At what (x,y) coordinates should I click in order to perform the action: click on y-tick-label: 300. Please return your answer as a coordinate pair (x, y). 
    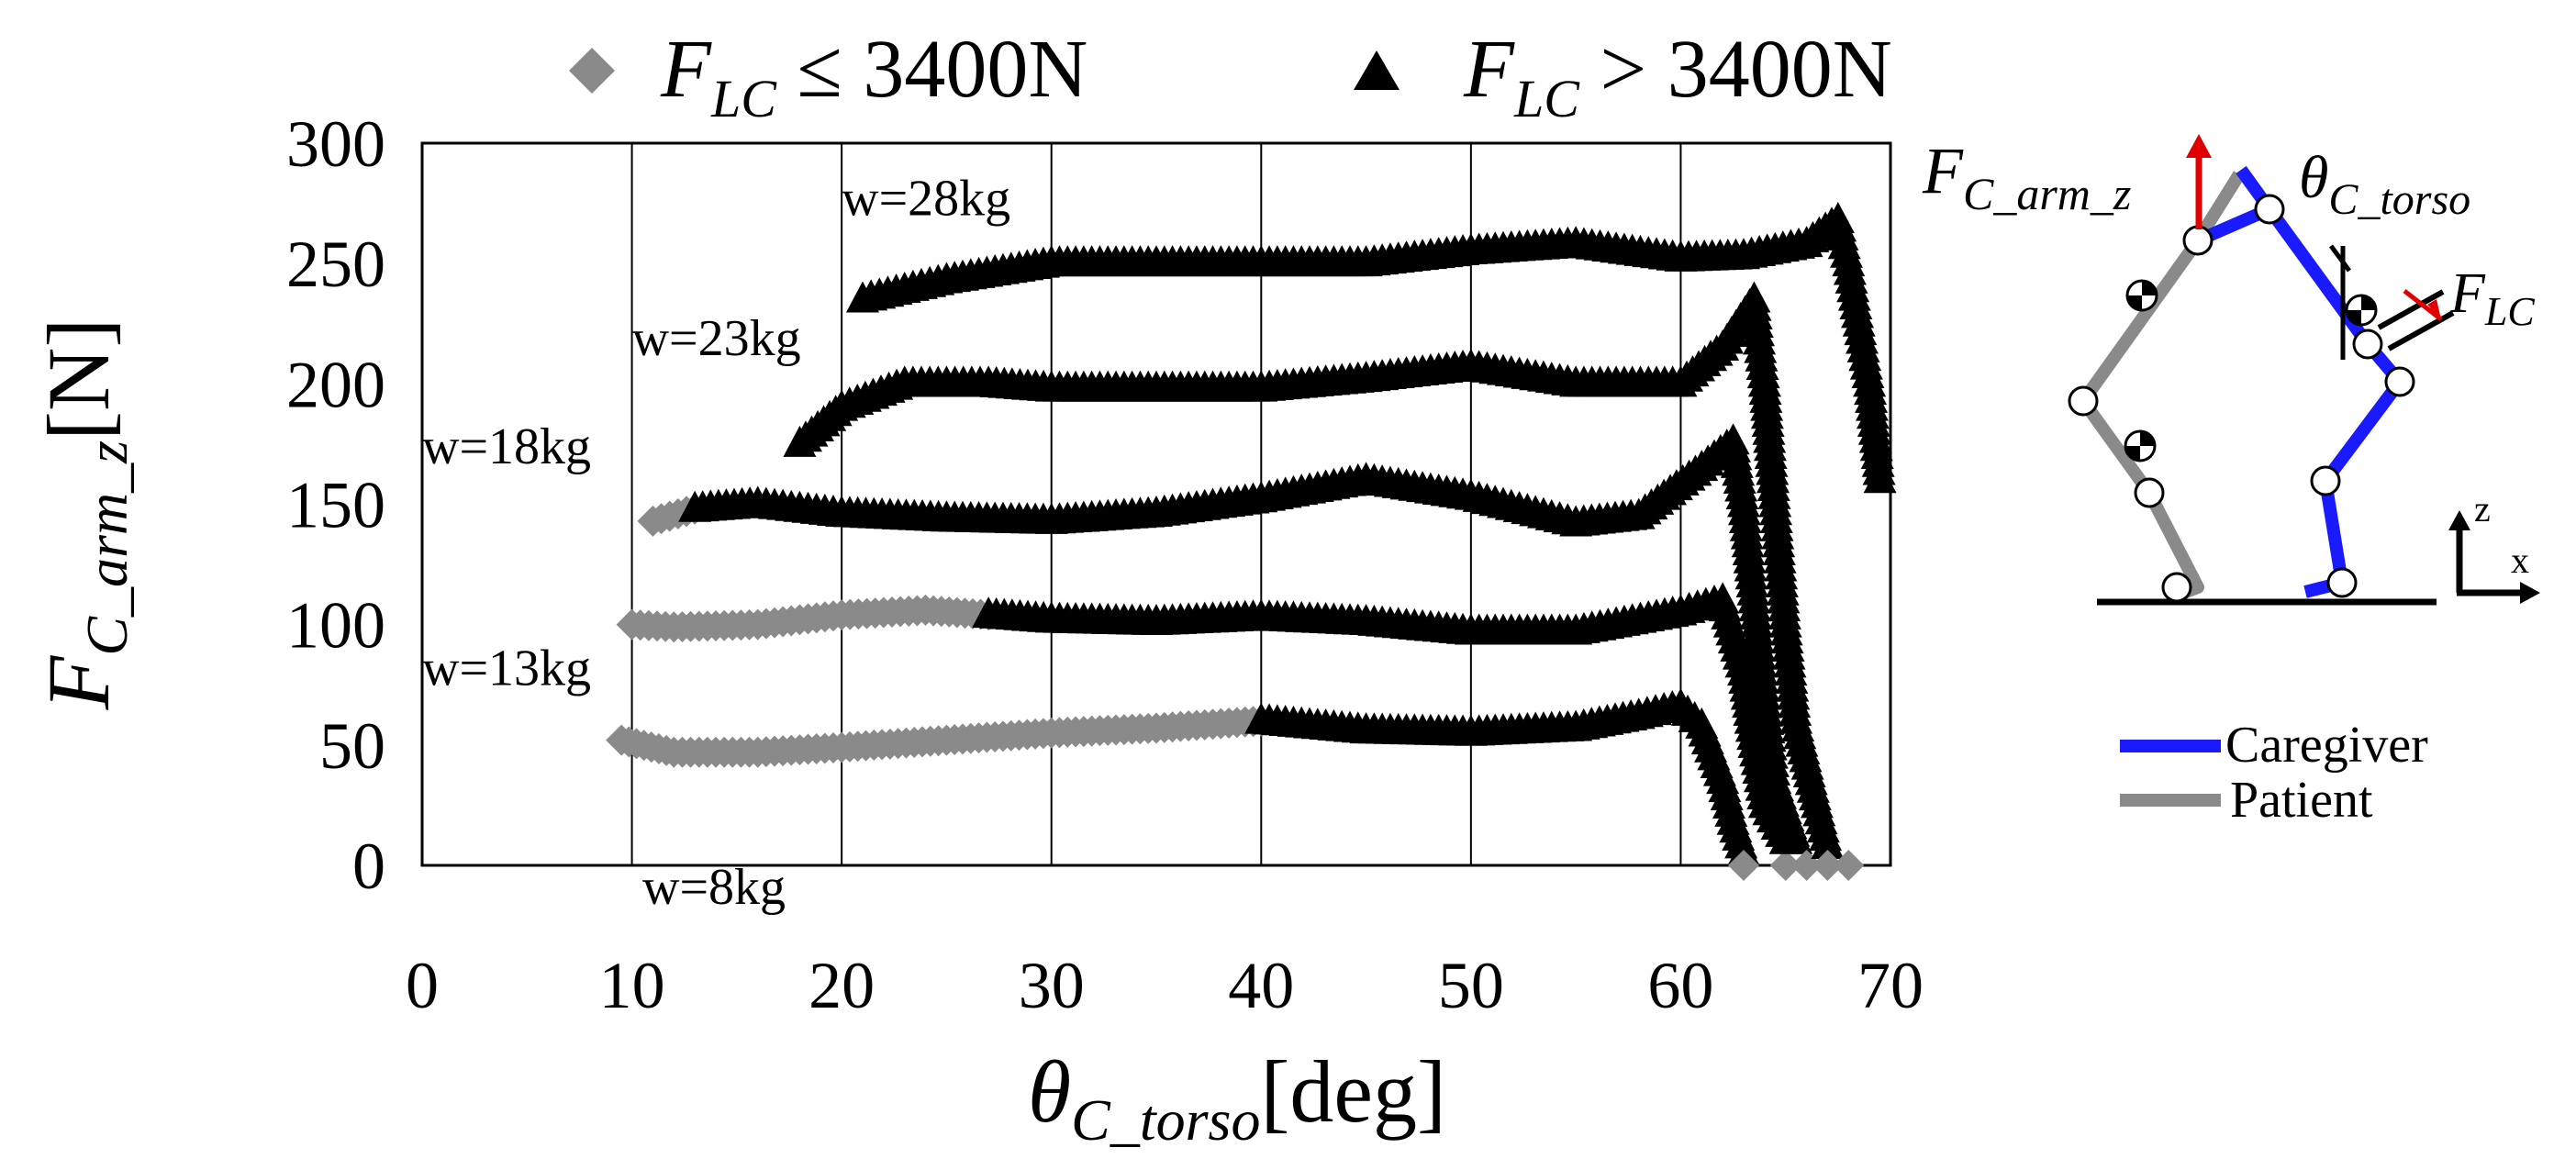
    Looking at the image, I should click on (335, 144).